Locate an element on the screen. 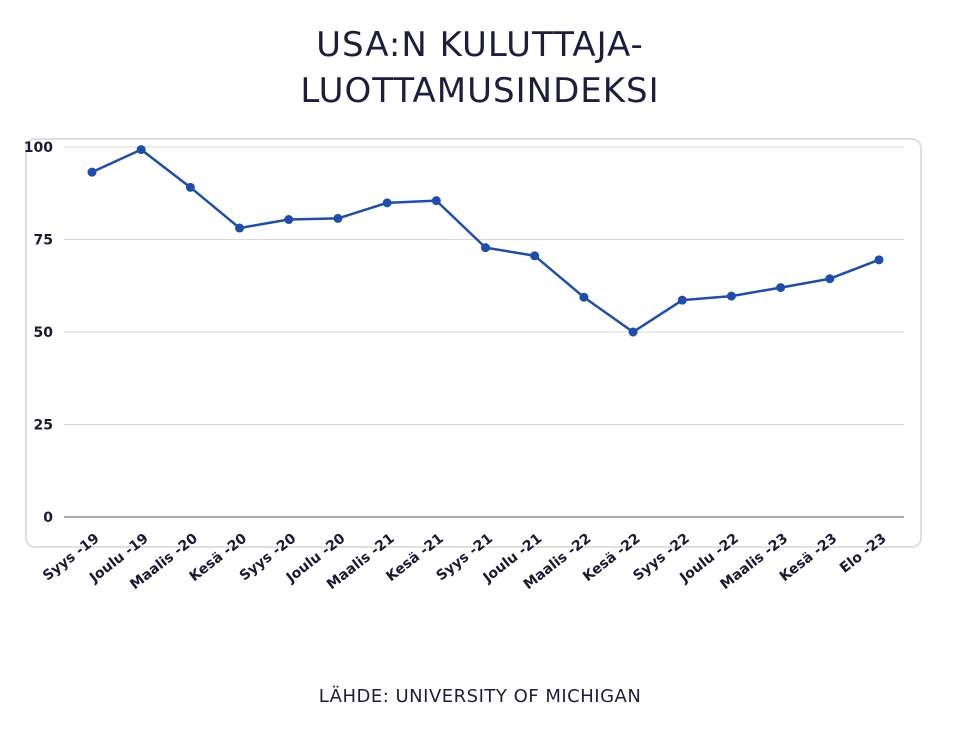 The image size is (960, 748). y-tick-label: 25 is located at coordinates (43, 426).